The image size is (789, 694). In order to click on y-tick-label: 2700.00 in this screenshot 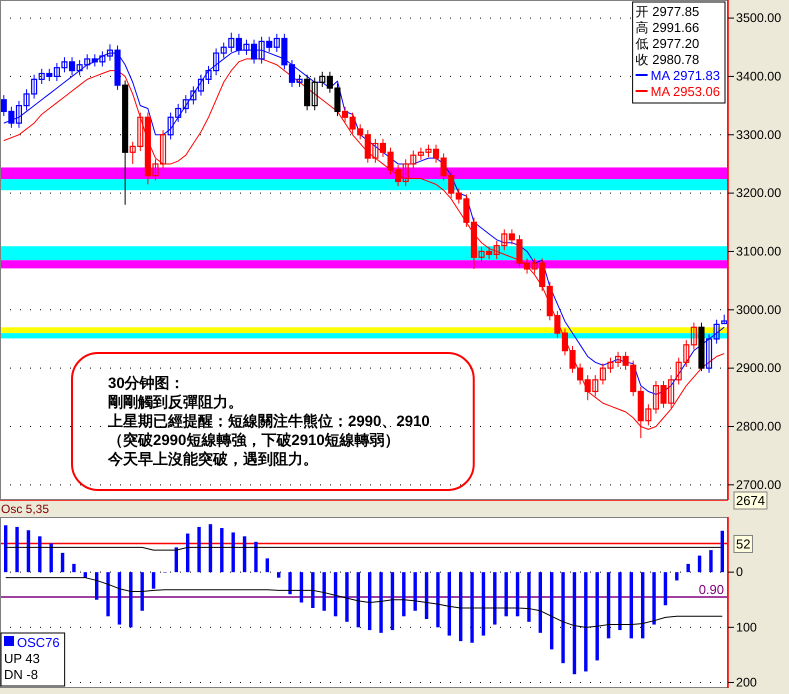, I will do `click(759, 485)`.